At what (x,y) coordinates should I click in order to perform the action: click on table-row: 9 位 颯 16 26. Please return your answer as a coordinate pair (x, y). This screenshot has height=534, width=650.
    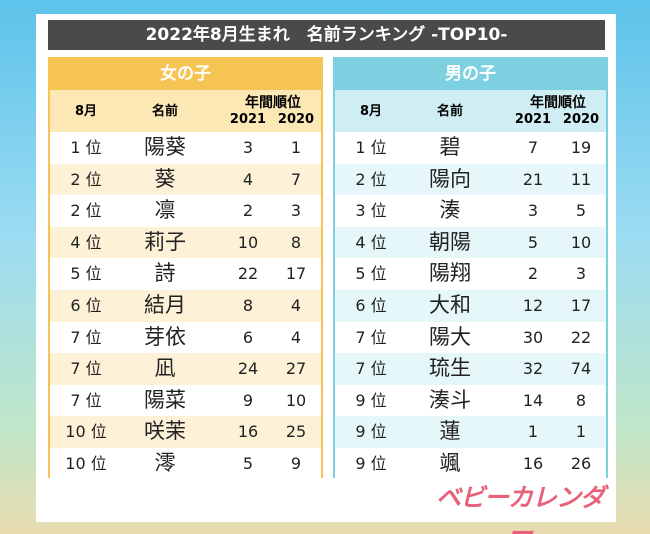
    Looking at the image, I should click on (470, 464).